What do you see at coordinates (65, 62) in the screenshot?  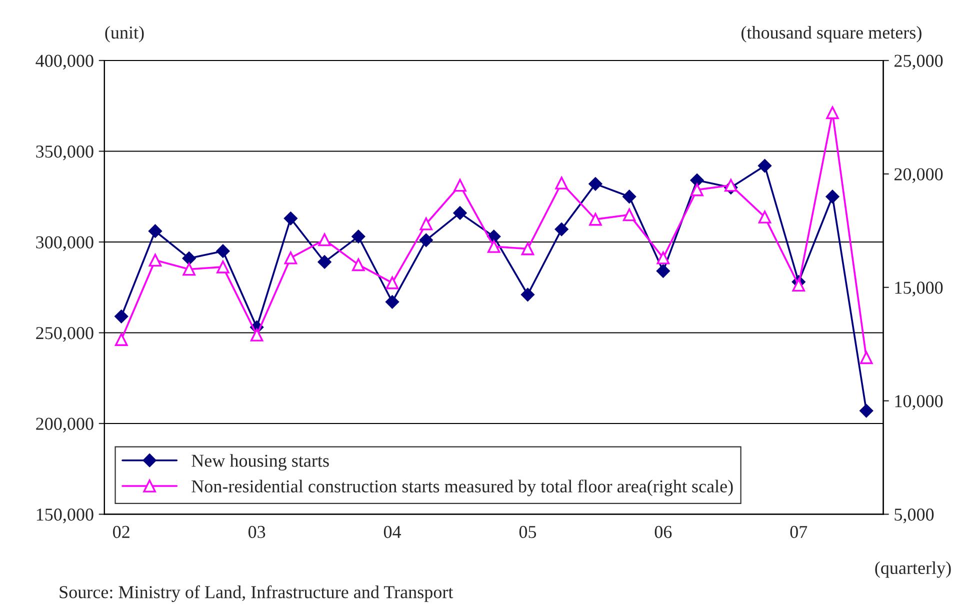 I see `y-tick-label: 400,000` at bounding box center [65, 62].